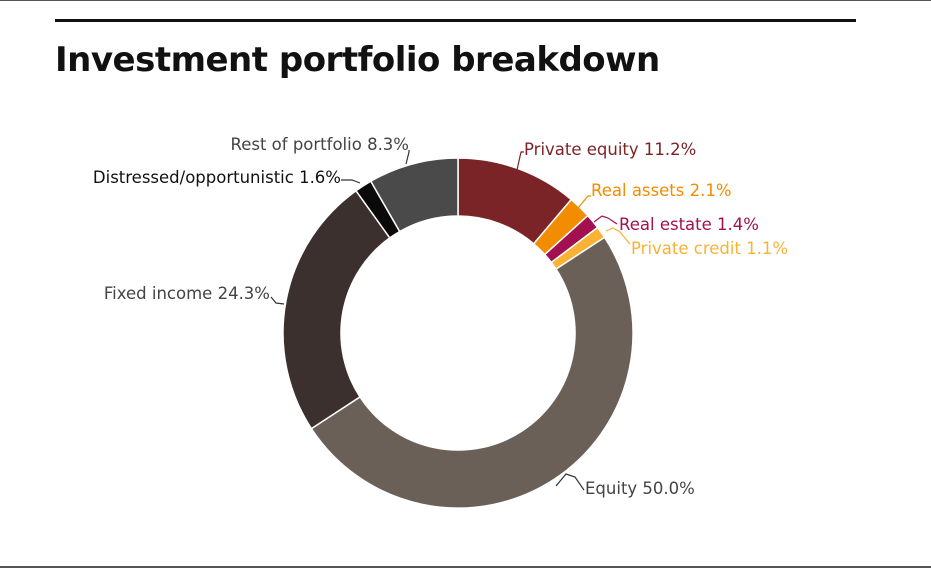  I want to click on slice-label-1: Private equity 11.2%, so click(610, 149).